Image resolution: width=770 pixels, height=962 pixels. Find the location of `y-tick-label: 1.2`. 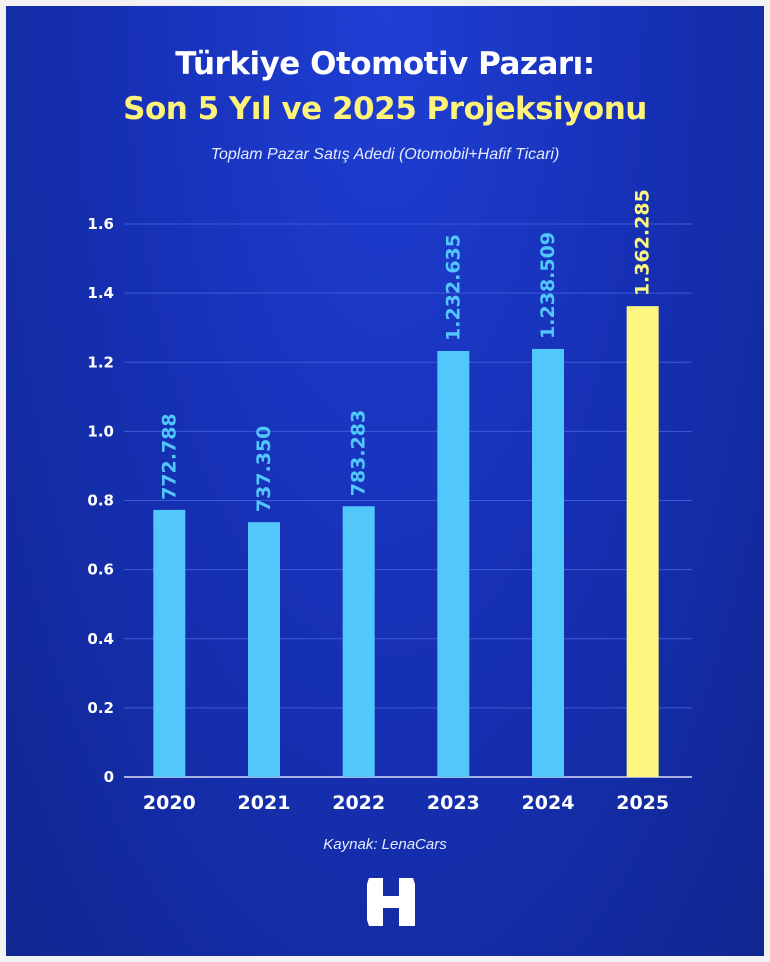

y-tick-label: 1.2 is located at coordinates (100, 362).